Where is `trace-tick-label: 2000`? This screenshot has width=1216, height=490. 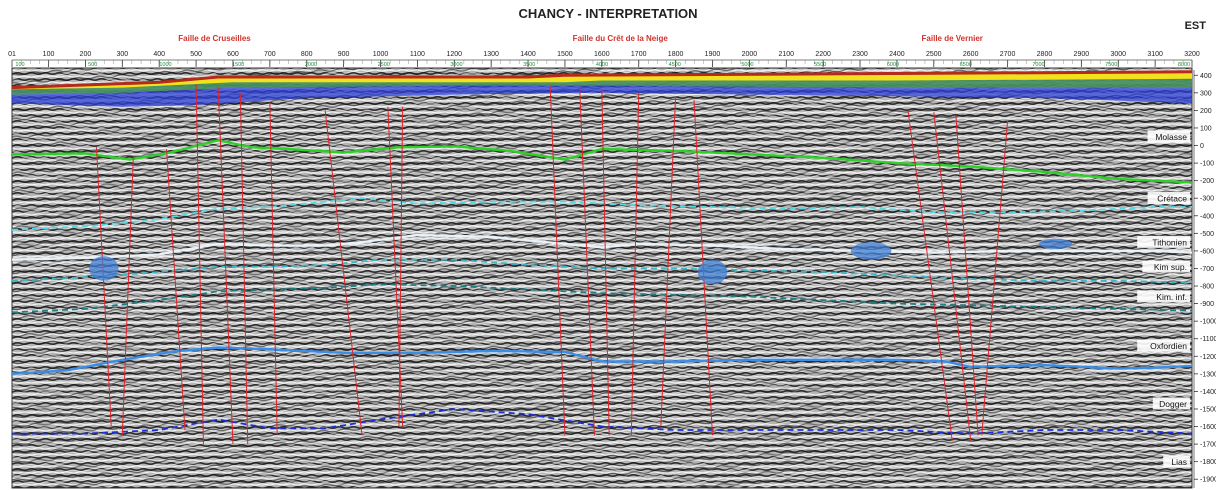 trace-tick-label: 2000 is located at coordinates (311, 65).